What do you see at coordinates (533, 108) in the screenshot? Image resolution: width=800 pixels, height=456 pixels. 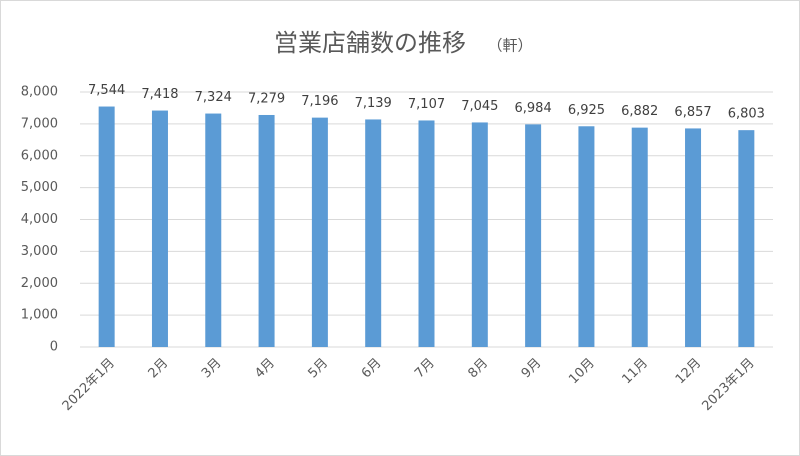 I see `data-label: 6,984` at bounding box center [533, 108].